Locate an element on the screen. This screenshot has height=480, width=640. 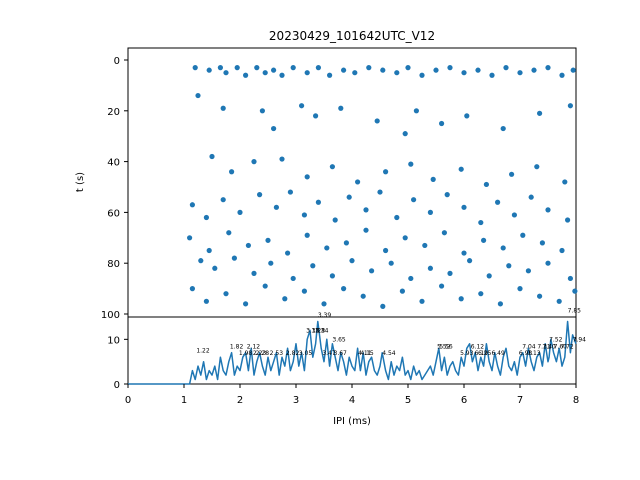
histogram-x-tick-label: 2 is located at coordinates (240, 400).